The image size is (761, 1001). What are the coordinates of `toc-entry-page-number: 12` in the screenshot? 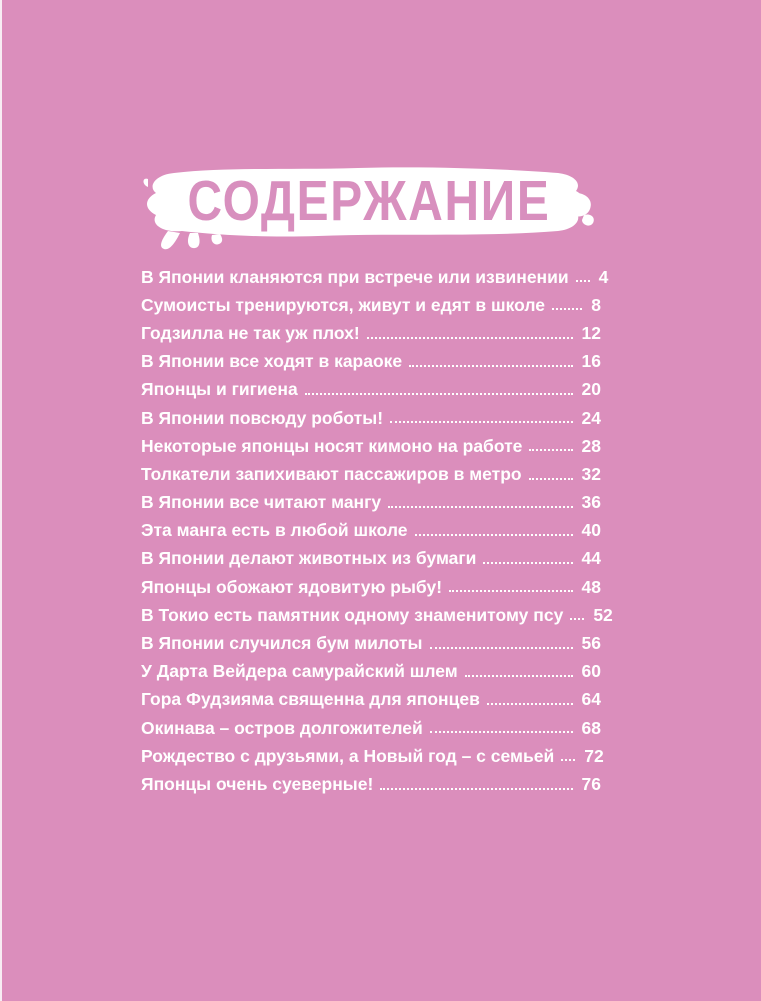 It's located at (591, 332).